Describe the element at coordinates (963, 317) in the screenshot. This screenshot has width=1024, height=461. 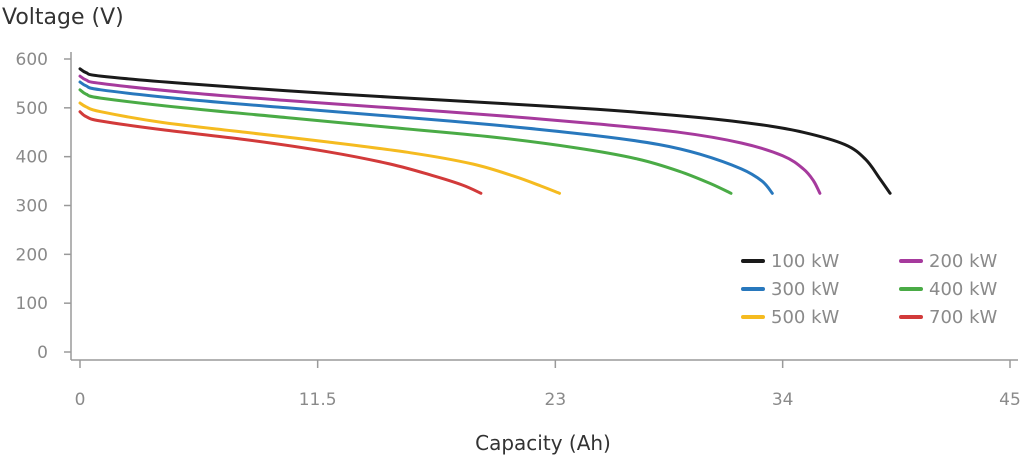
I see `legend-label: 700 kW` at that location.